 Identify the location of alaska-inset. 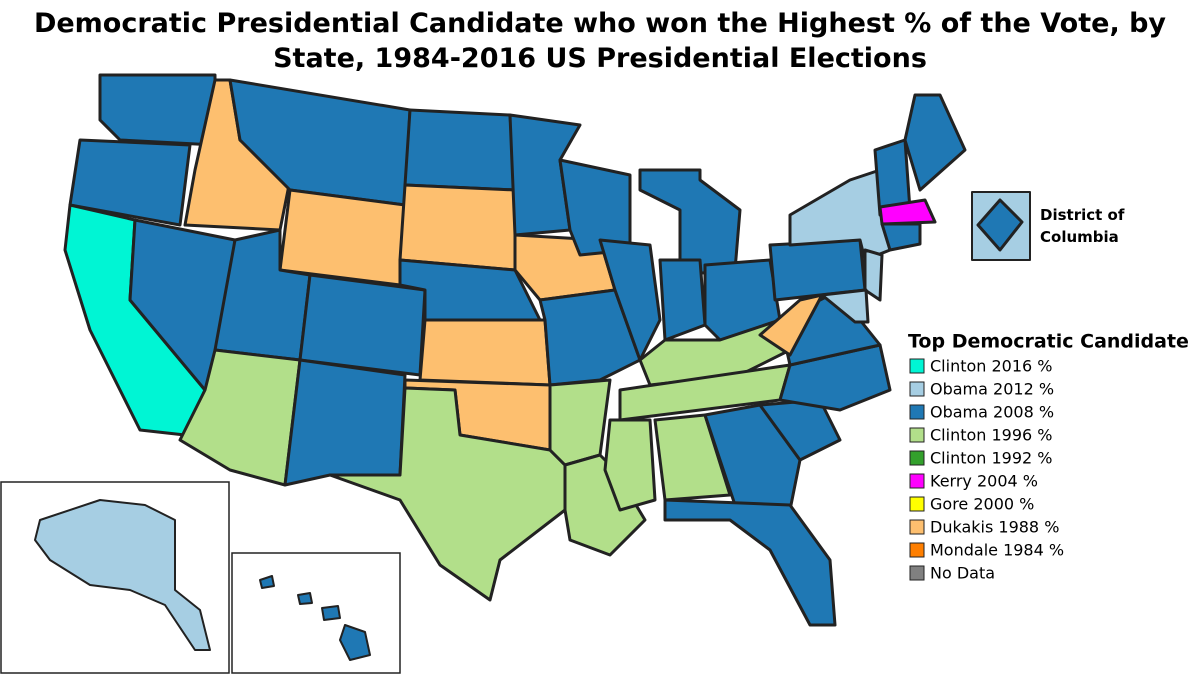
(115, 577).